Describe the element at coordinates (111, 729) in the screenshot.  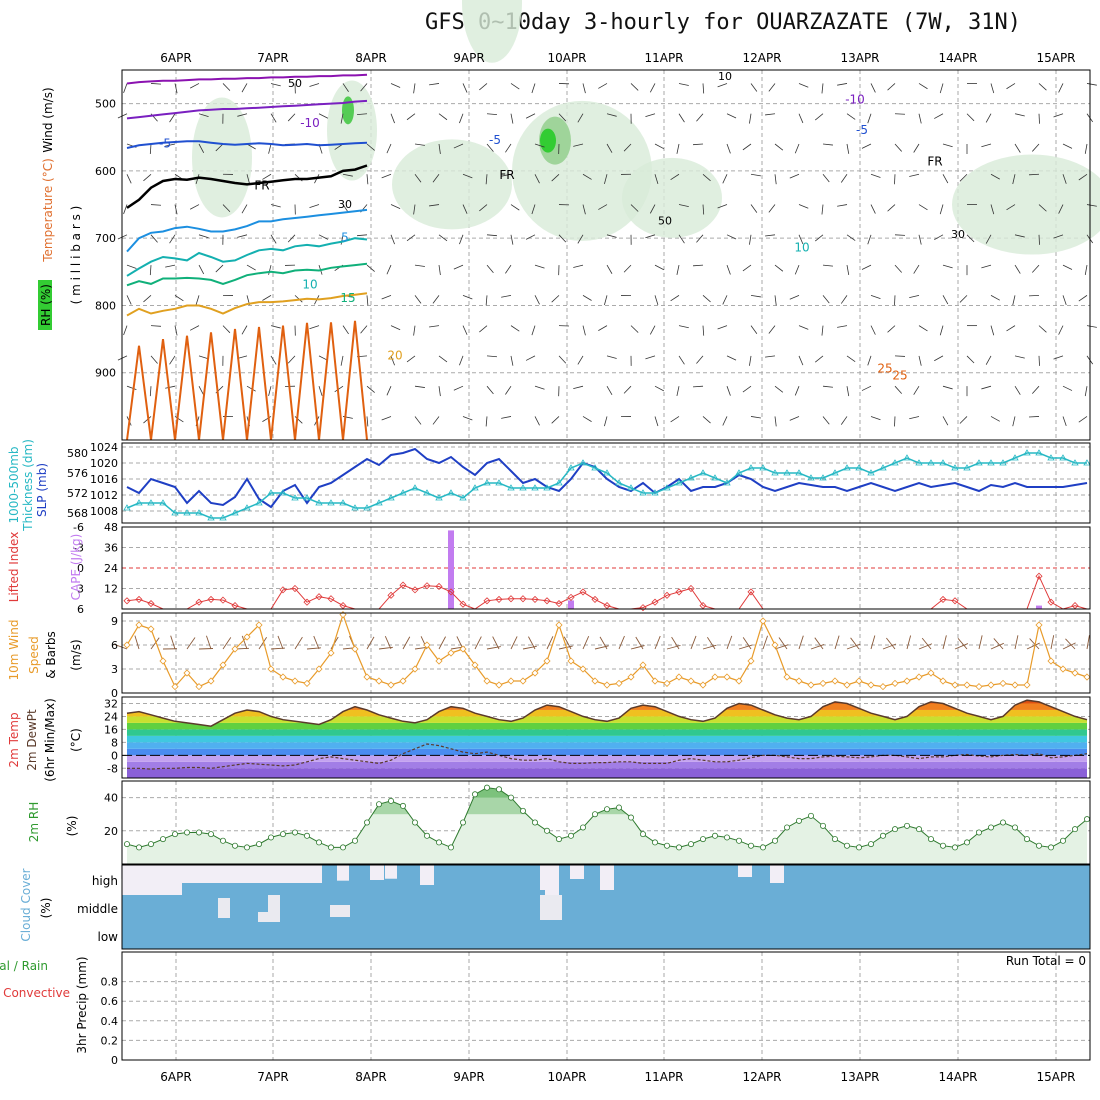
I see `temp-tick-label: 16` at that location.